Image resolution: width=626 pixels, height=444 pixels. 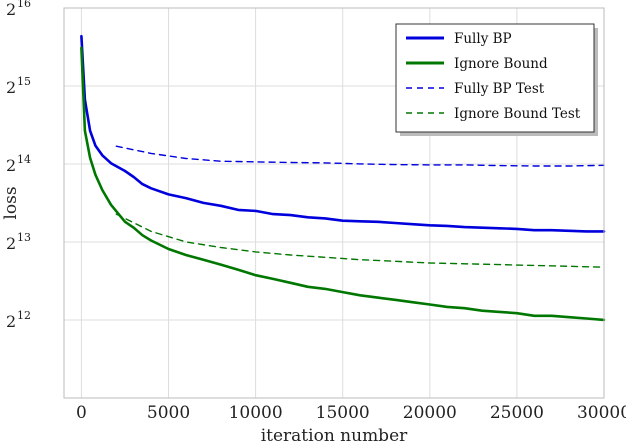 I want to click on legend-item: Fully BP, so click(x=459, y=39).